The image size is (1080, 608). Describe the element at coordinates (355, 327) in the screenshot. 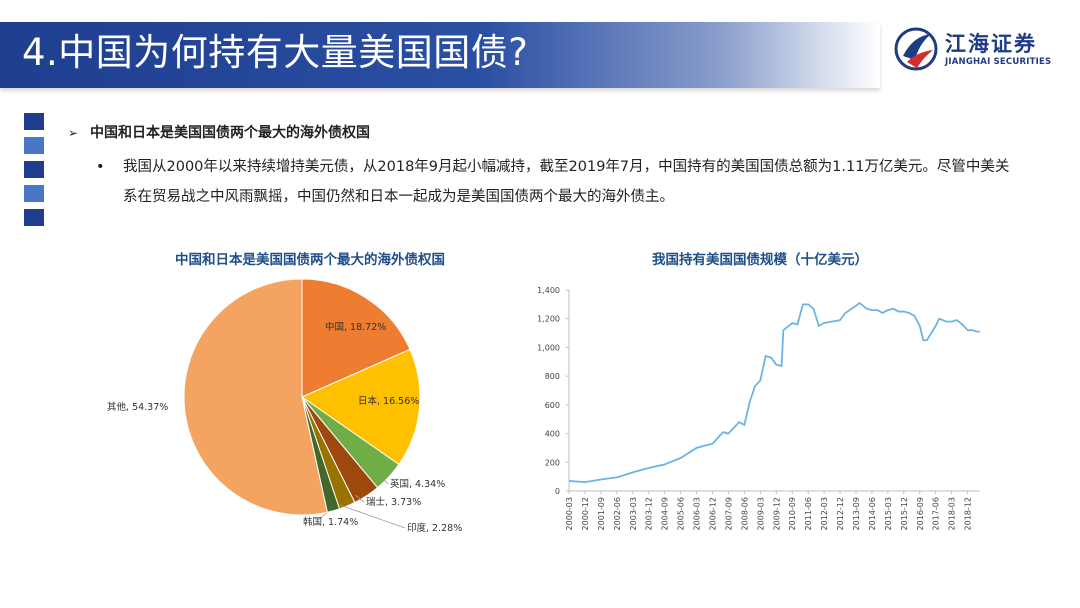

I see `pie-data-label: 中国, 18.72%` at that location.